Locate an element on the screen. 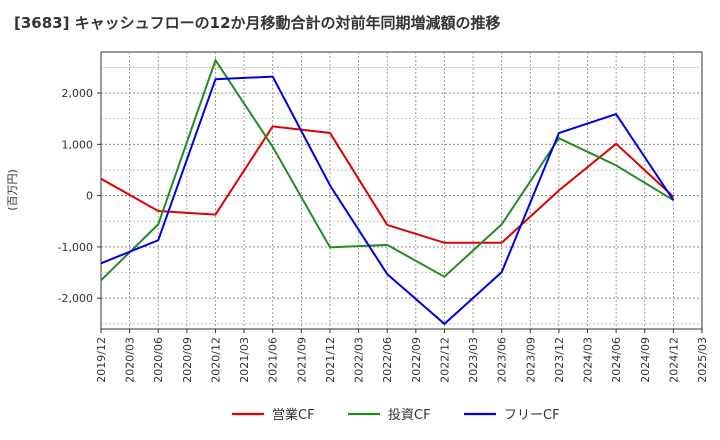 Image resolution: width=720 pixels, height=440 pixels. x-tick-label: 2022/12 is located at coordinates (444, 360).